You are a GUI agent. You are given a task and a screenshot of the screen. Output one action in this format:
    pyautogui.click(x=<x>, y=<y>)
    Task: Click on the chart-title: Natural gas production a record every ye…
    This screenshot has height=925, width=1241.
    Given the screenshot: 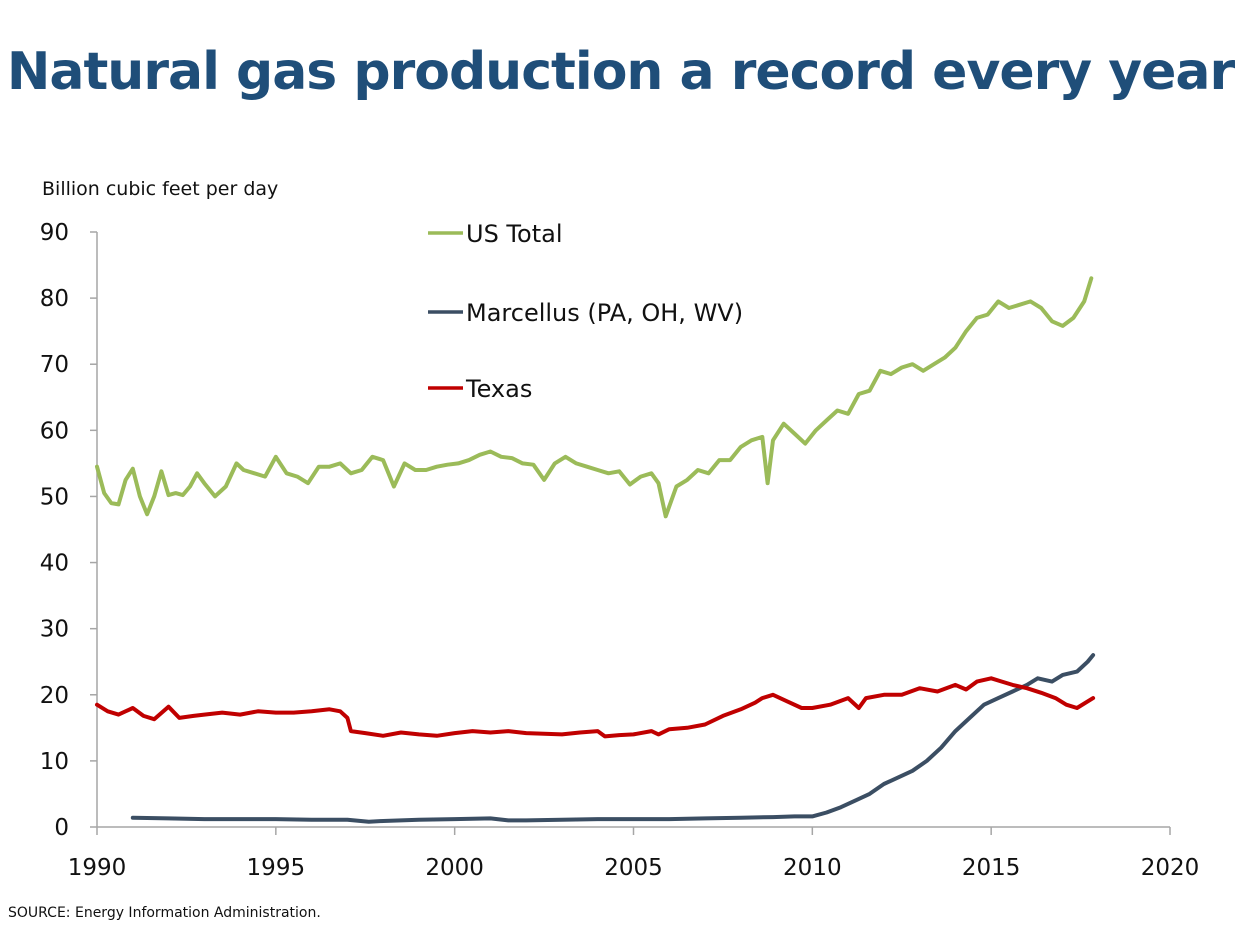 What is the action you would take?
    pyautogui.click(x=620, y=72)
    